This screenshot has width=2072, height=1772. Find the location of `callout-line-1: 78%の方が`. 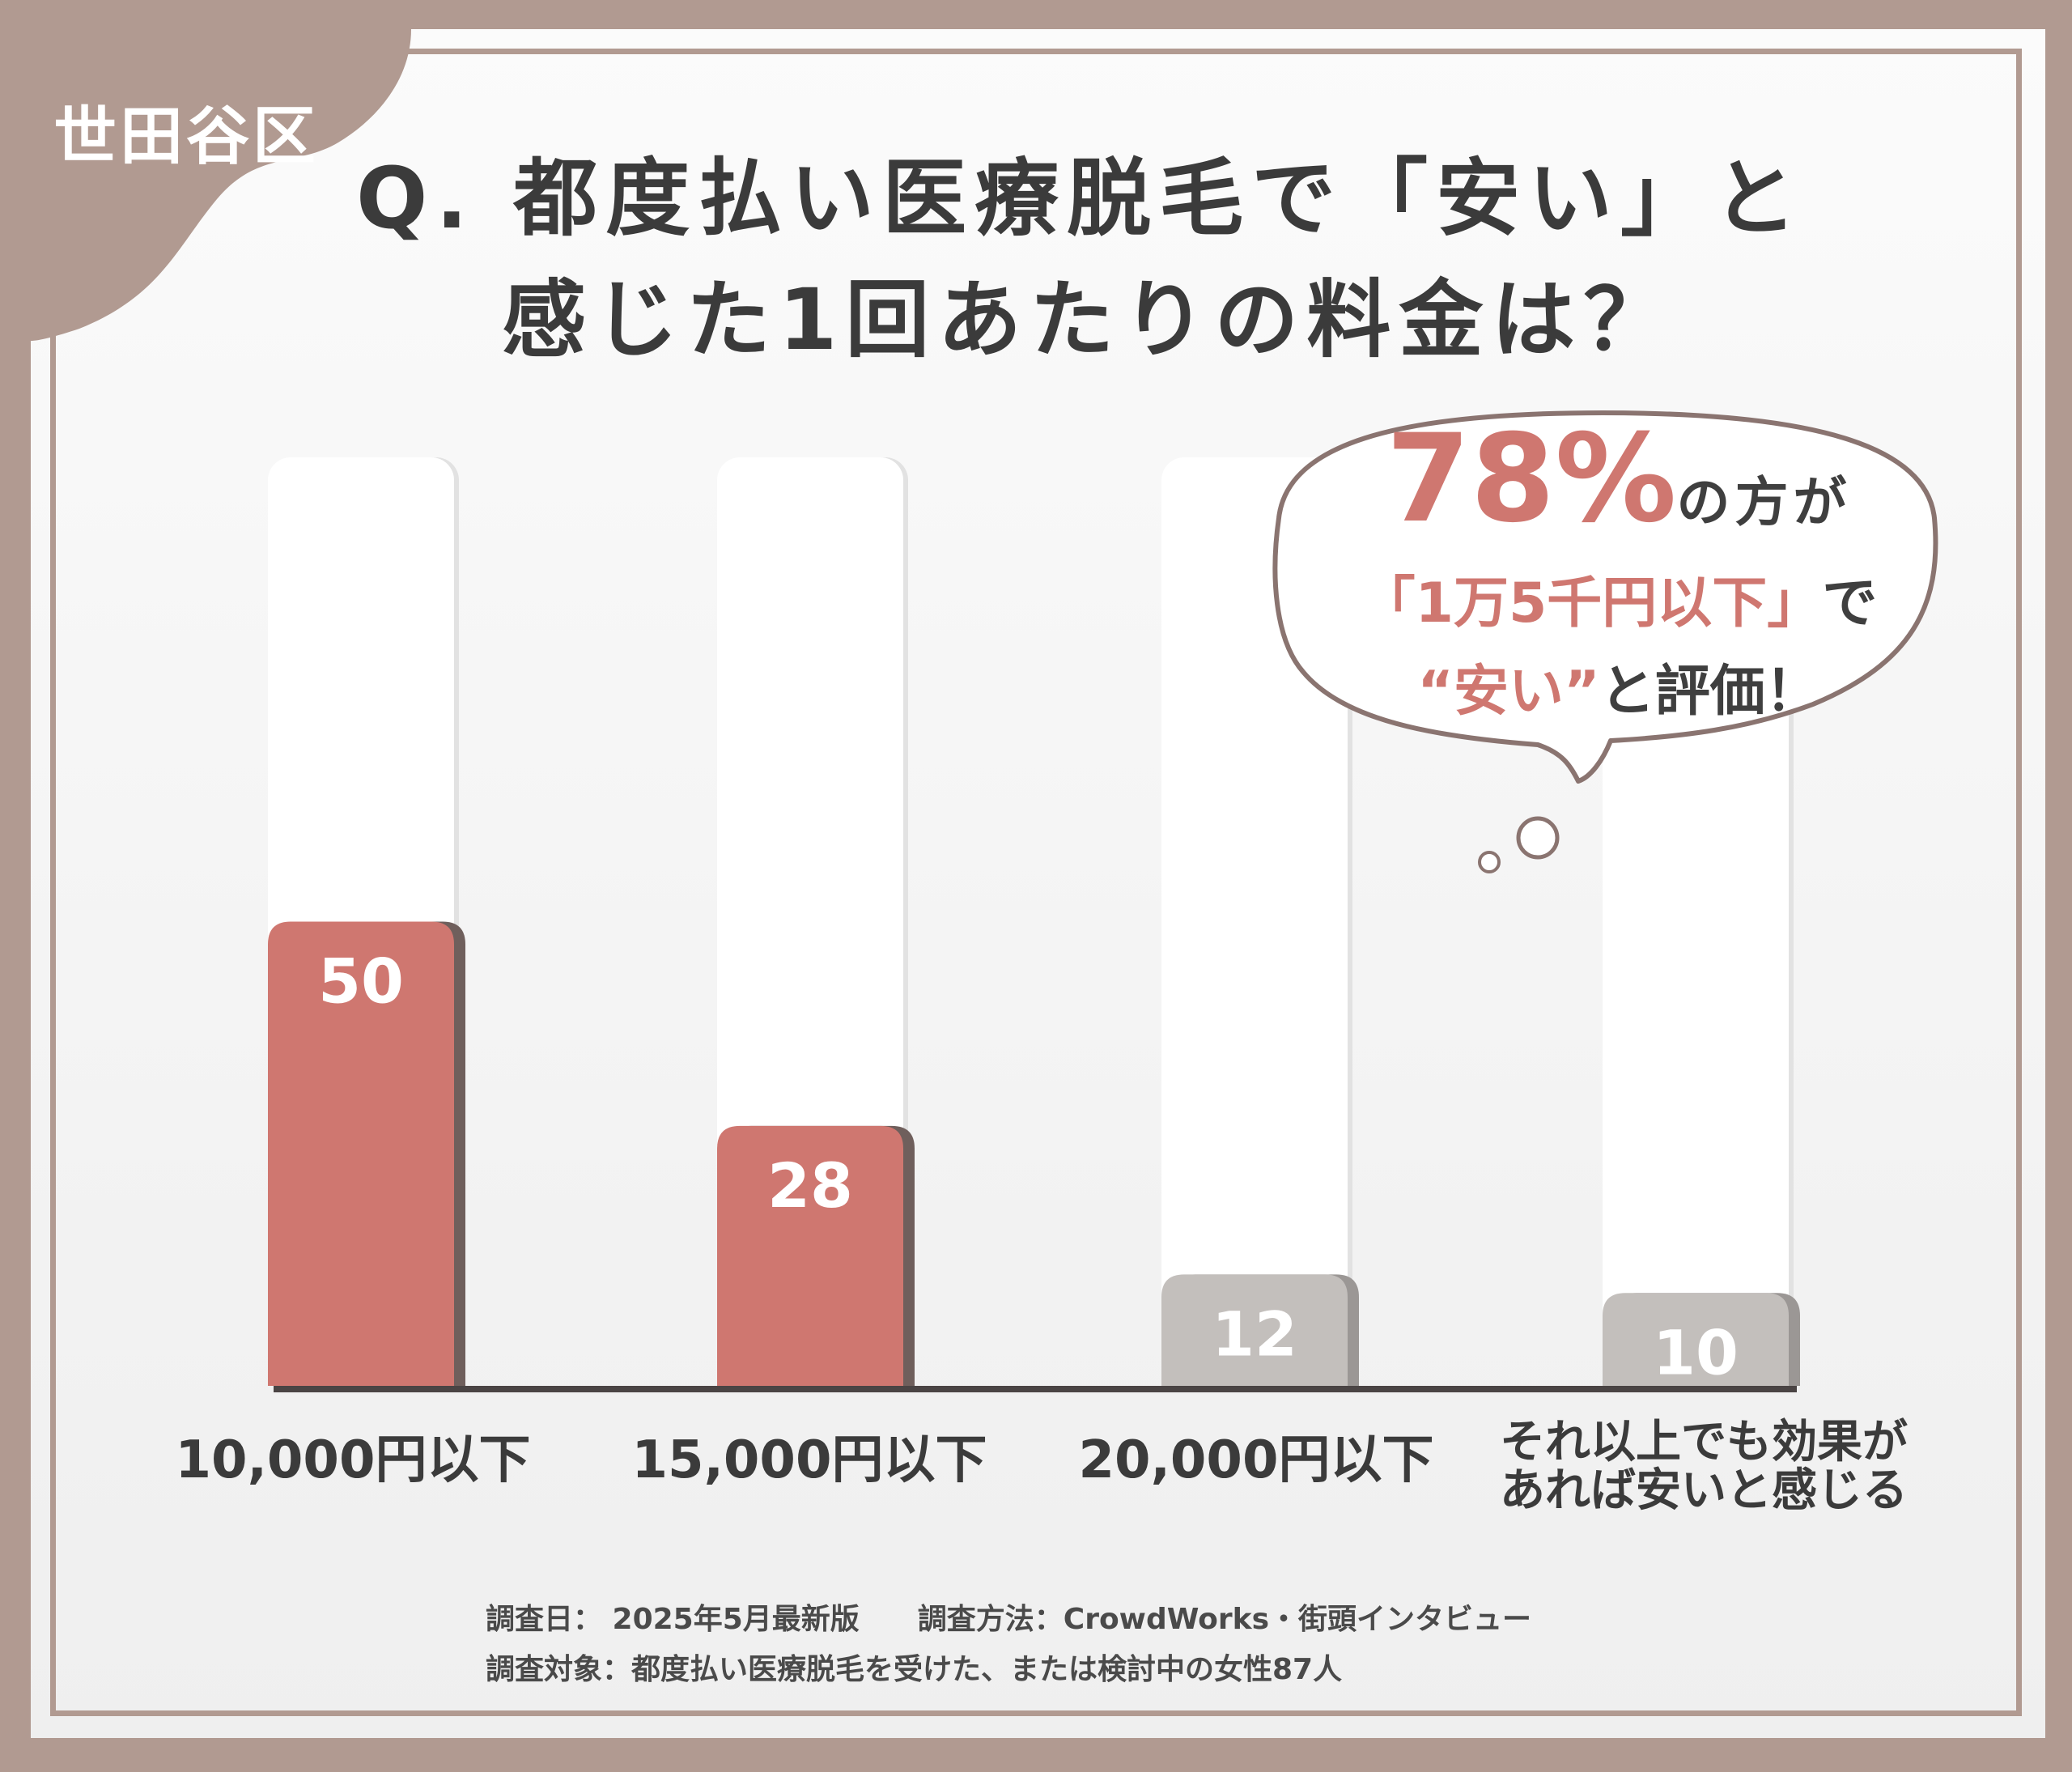

callout-line-1: 78%の方が is located at coordinates (1618, 480).